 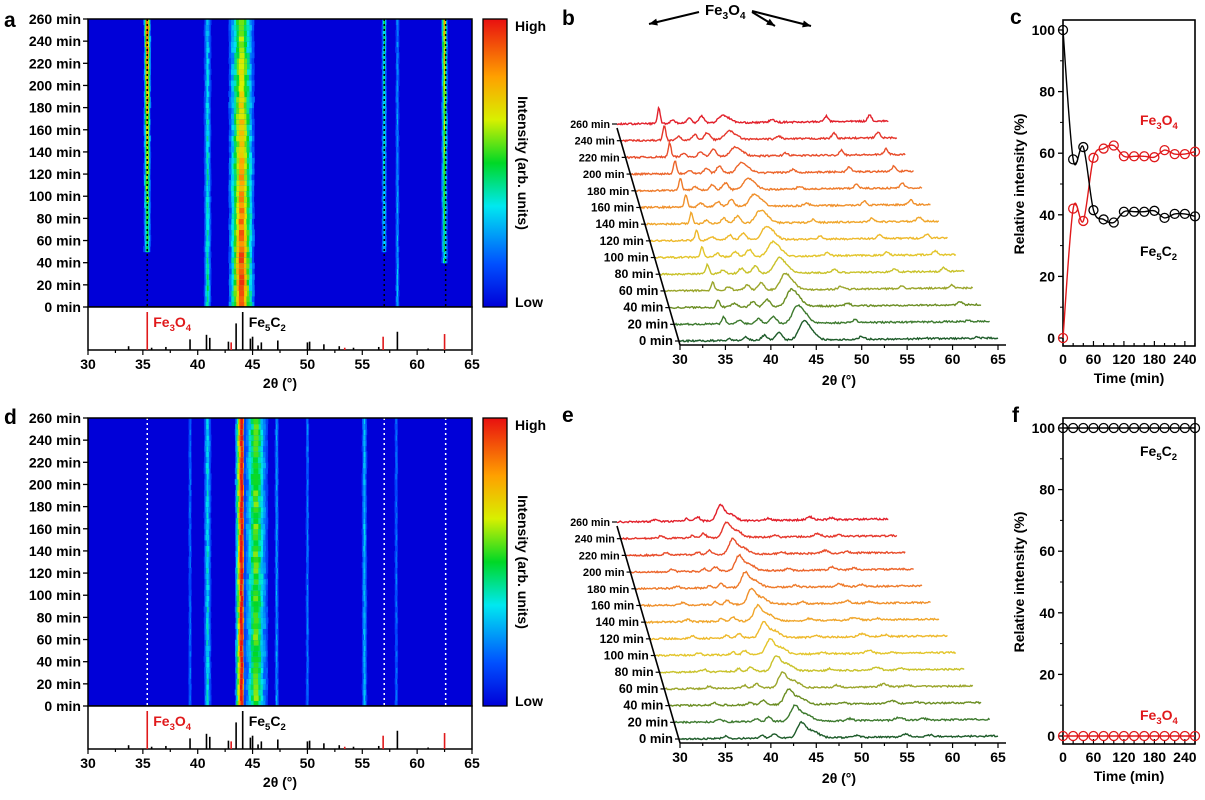 I want to click on y-tick-label: 80, so click(x=1047, y=92).